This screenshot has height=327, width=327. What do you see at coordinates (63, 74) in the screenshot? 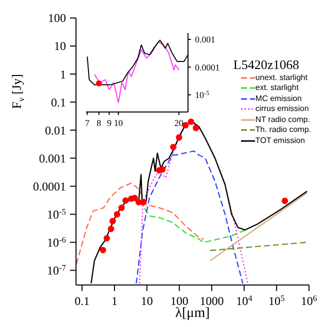
I see `y-tick-label: 1` at bounding box center [63, 74].